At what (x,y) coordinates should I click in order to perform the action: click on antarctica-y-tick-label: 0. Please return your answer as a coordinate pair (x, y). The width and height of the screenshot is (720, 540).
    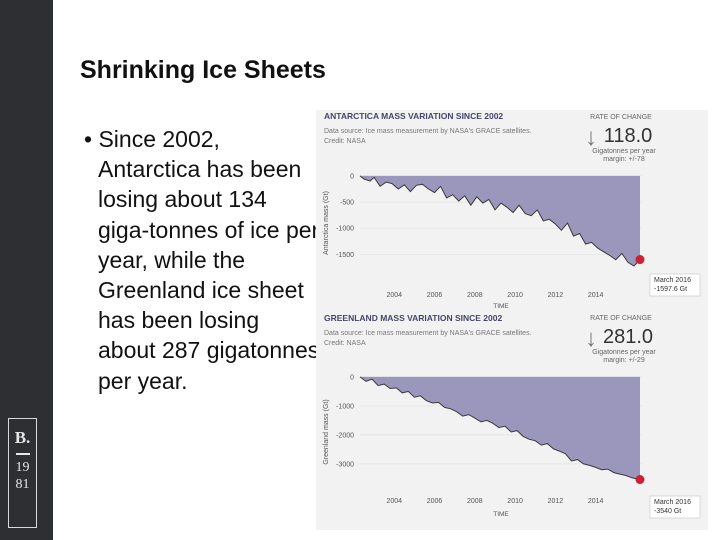
    Looking at the image, I should click on (352, 176).